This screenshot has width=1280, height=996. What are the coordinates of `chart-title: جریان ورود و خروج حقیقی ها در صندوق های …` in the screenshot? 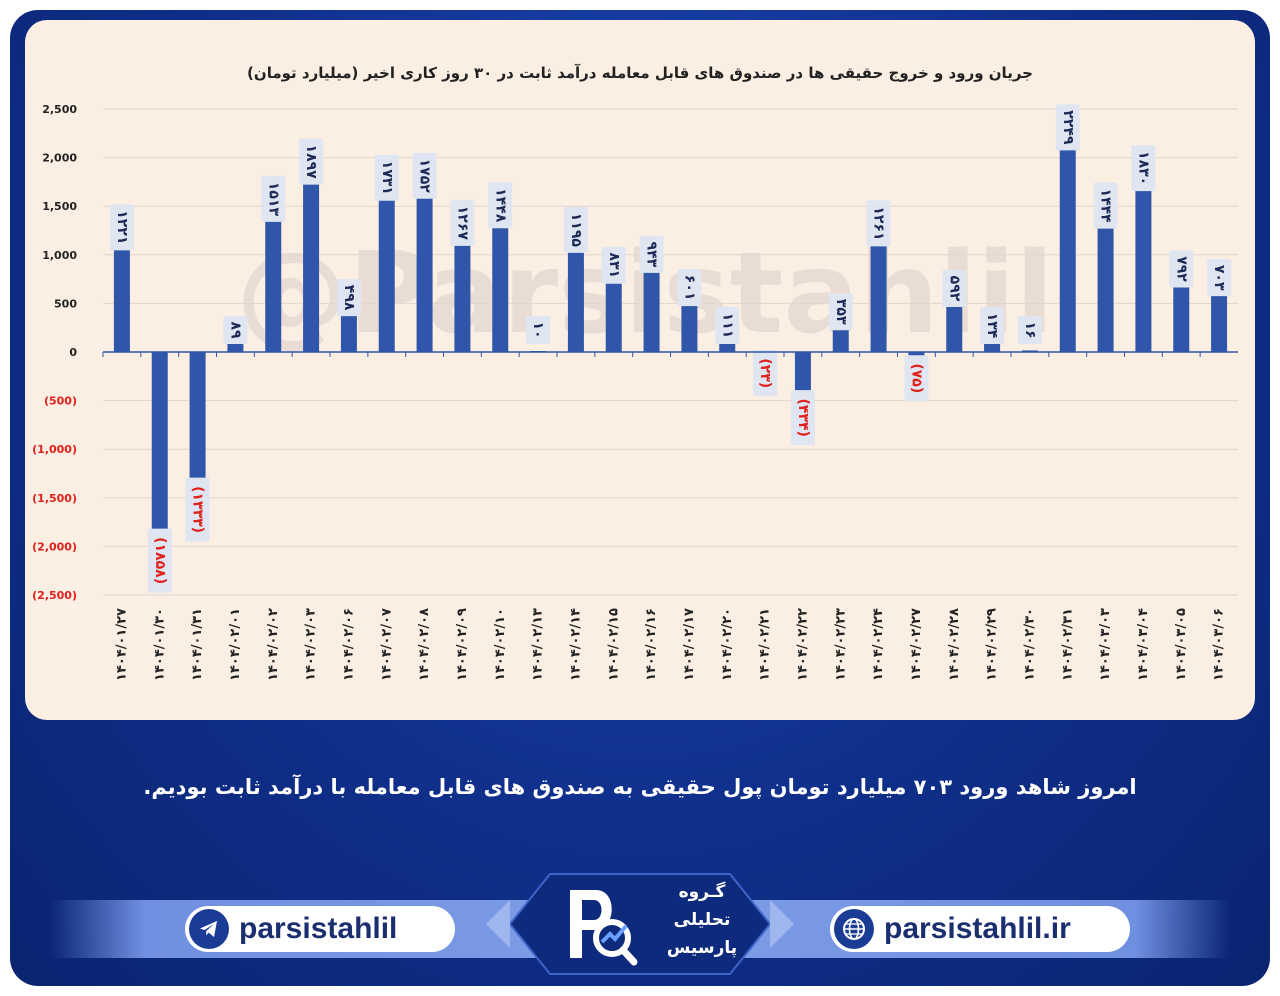 It's located at (640, 73).